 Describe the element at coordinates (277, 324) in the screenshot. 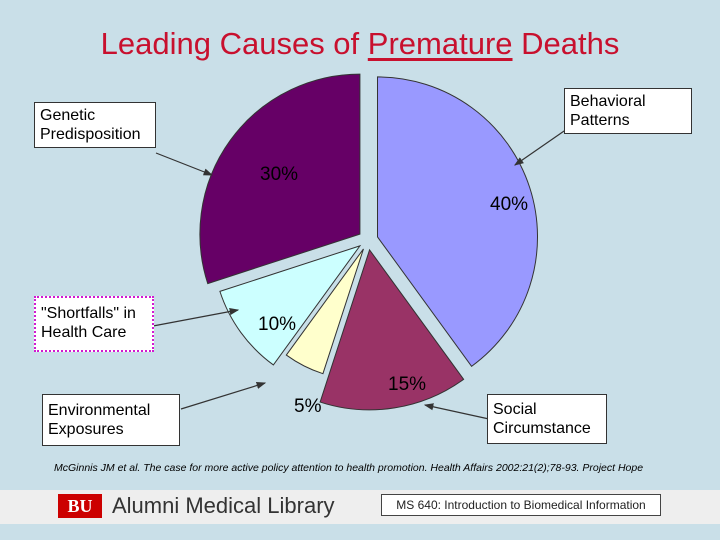

I see `pct-label-10: 10%` at that location.